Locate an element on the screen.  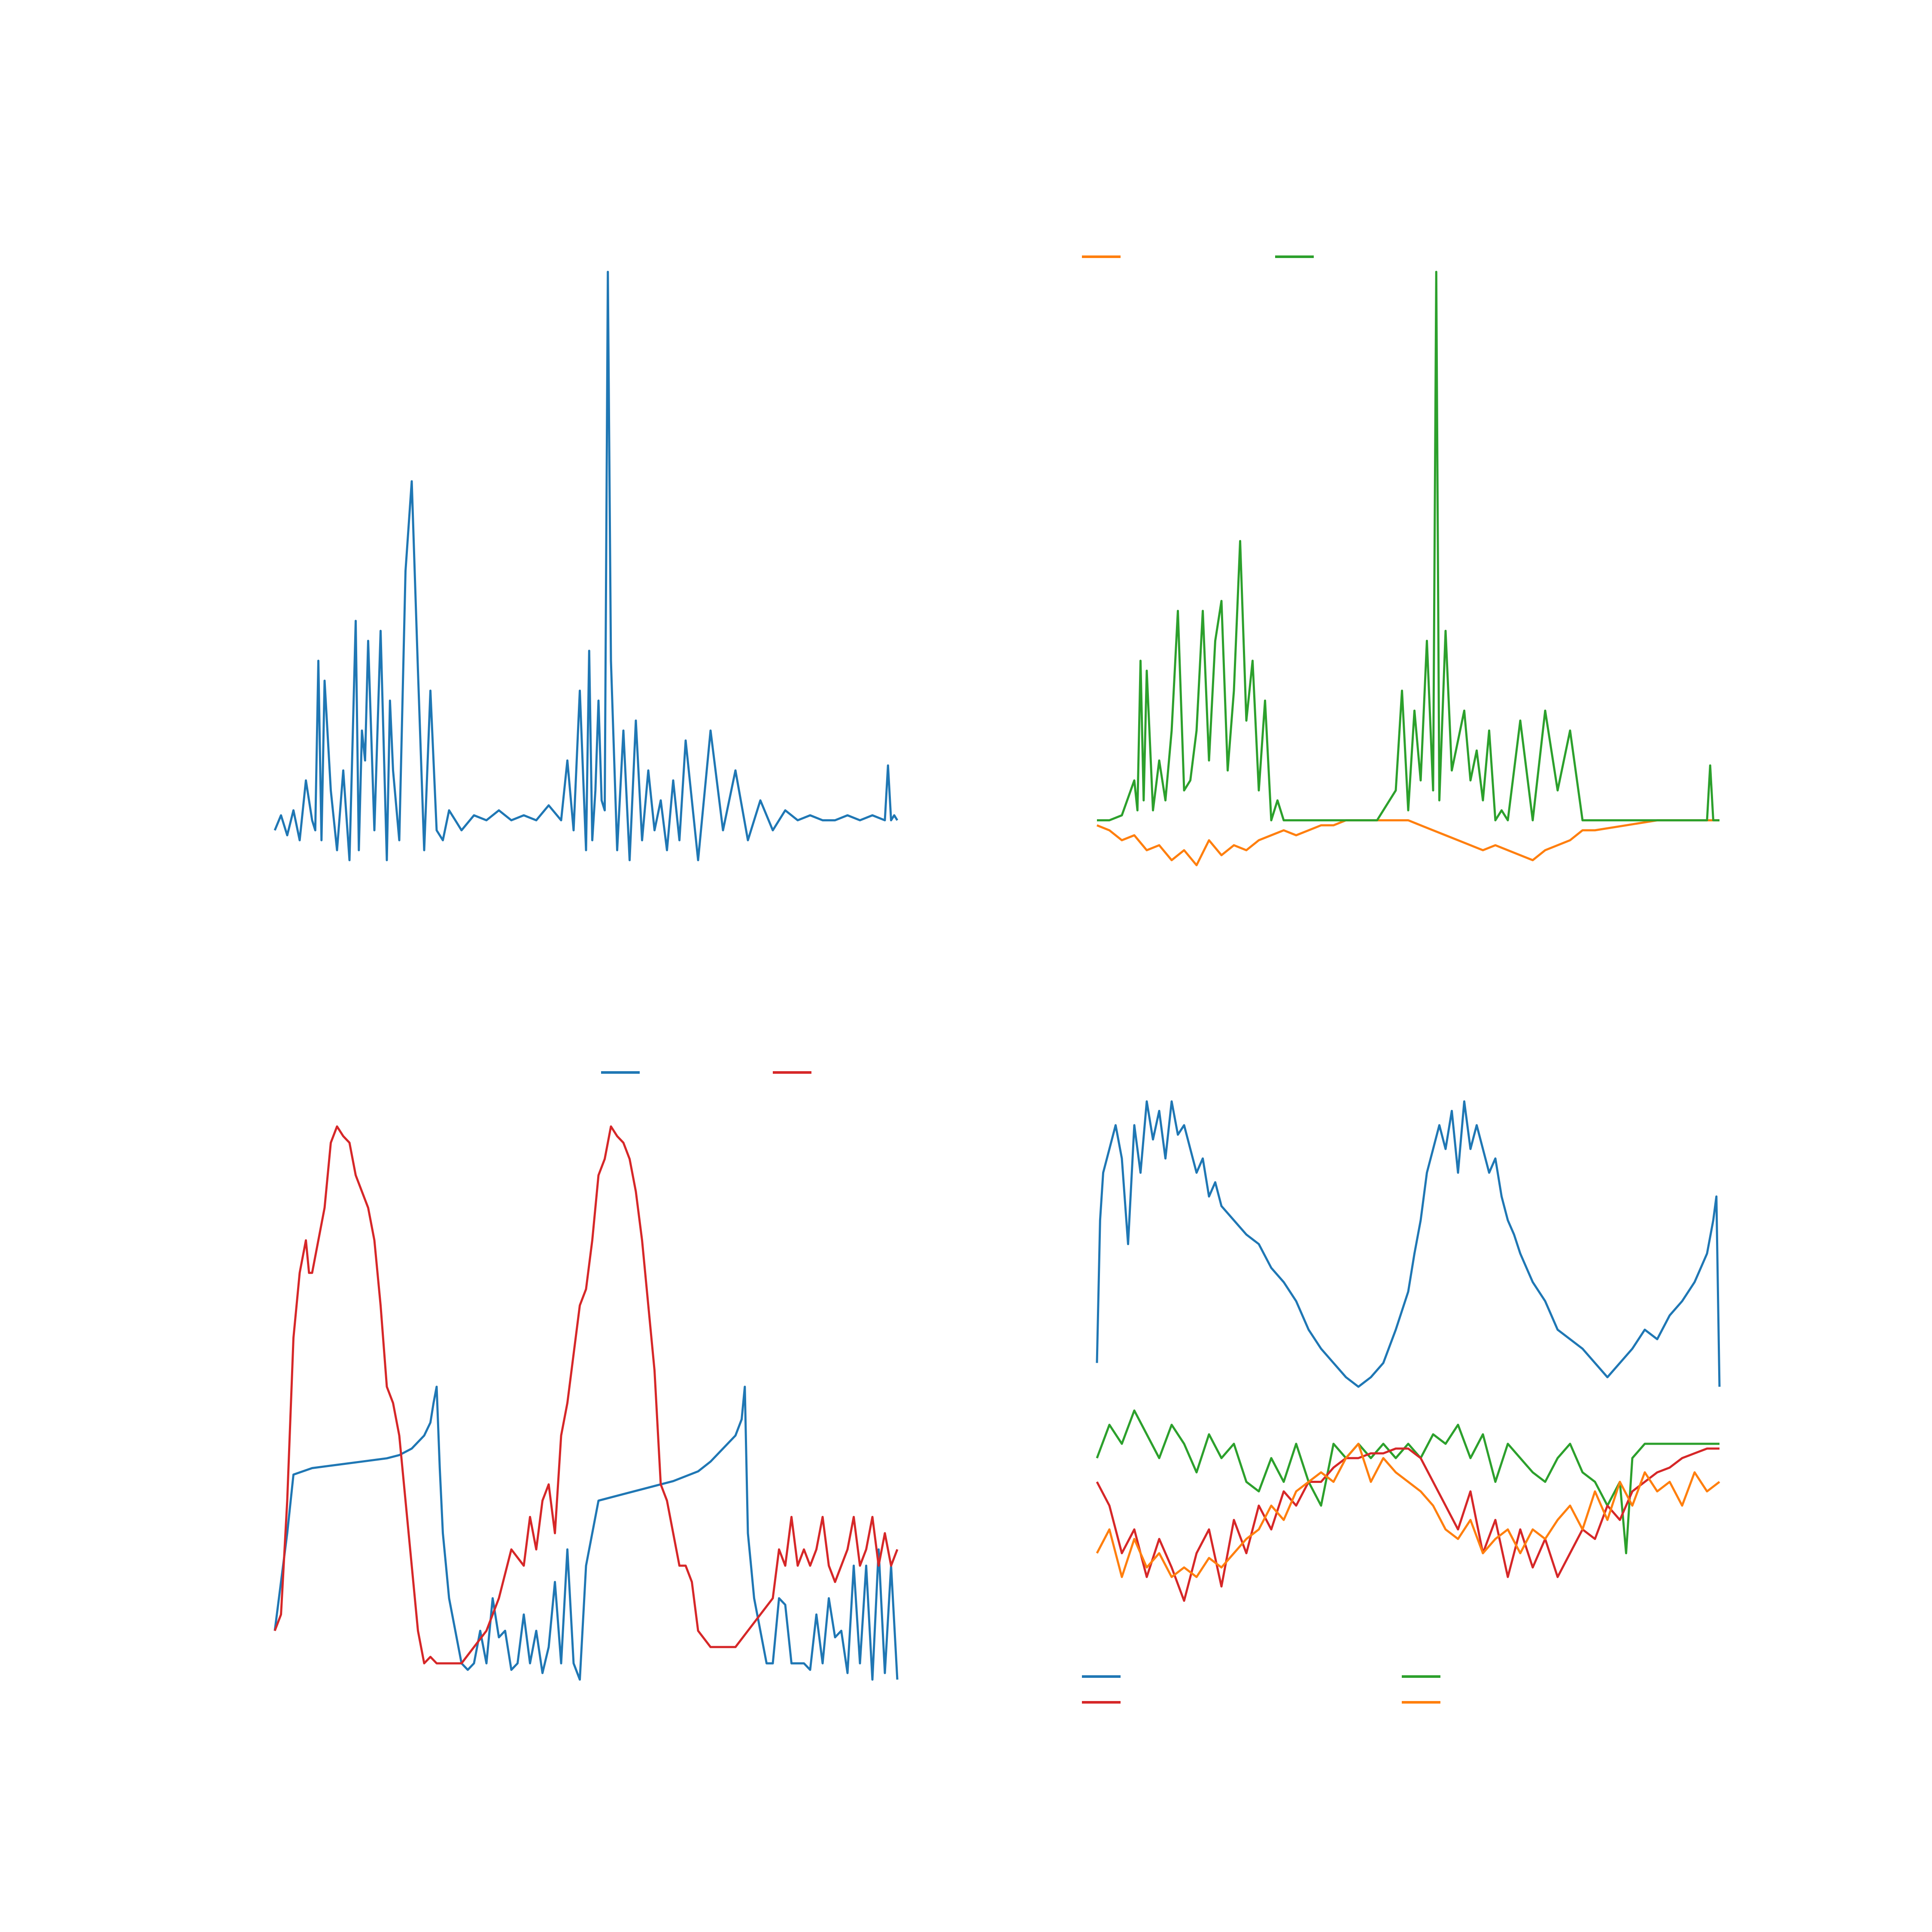
panel-bottom-left is located at coordinates (586, 1403).